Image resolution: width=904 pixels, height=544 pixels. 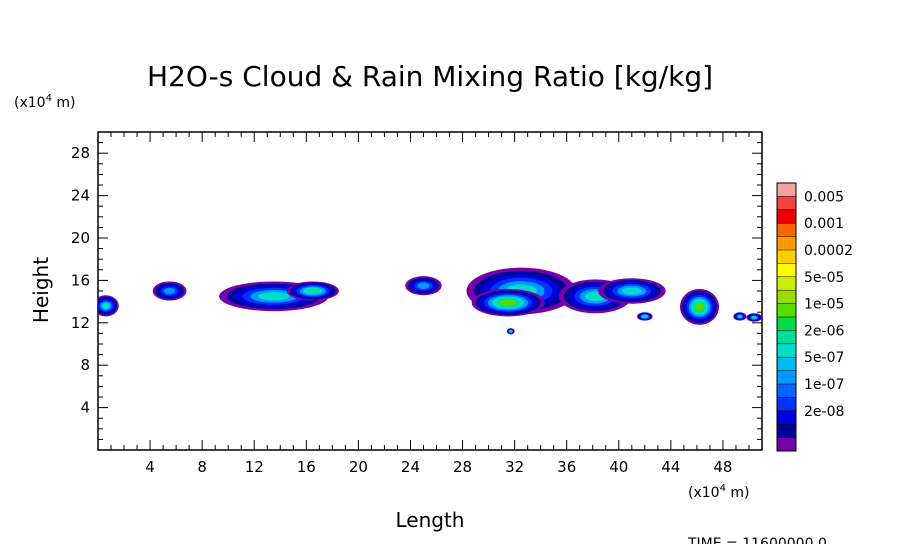 What do you see at coordinates (202, 467) in the screenshot?
I see `x-tick-label: 8` at bounding box center [202, 467].